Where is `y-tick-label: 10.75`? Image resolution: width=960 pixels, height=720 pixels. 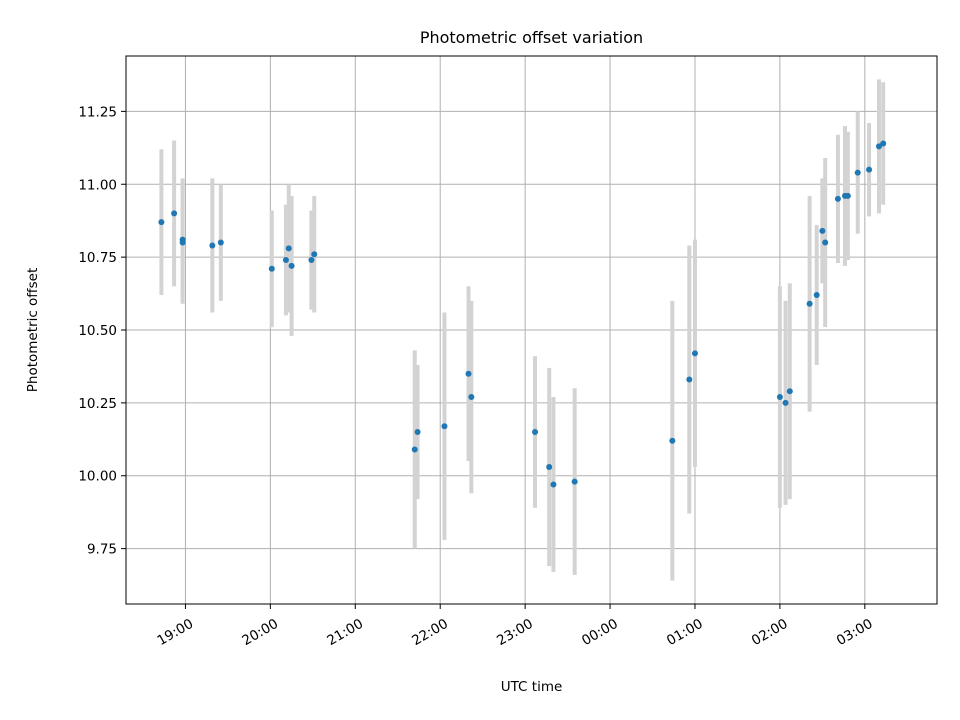
y-tick-label: 10.75 is located at coordinates (97, 258).